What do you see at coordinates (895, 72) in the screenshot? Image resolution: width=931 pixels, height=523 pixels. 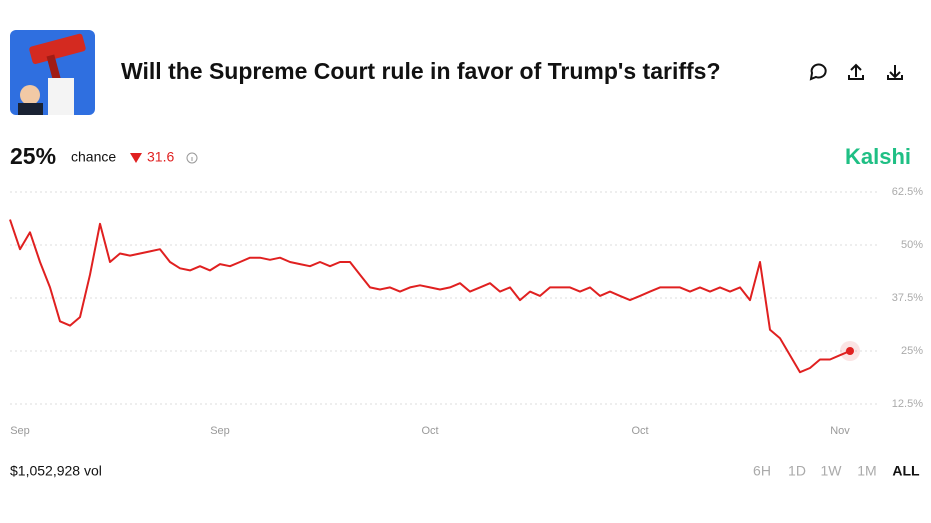 I see `download-button` at bounding box center [895, 72].